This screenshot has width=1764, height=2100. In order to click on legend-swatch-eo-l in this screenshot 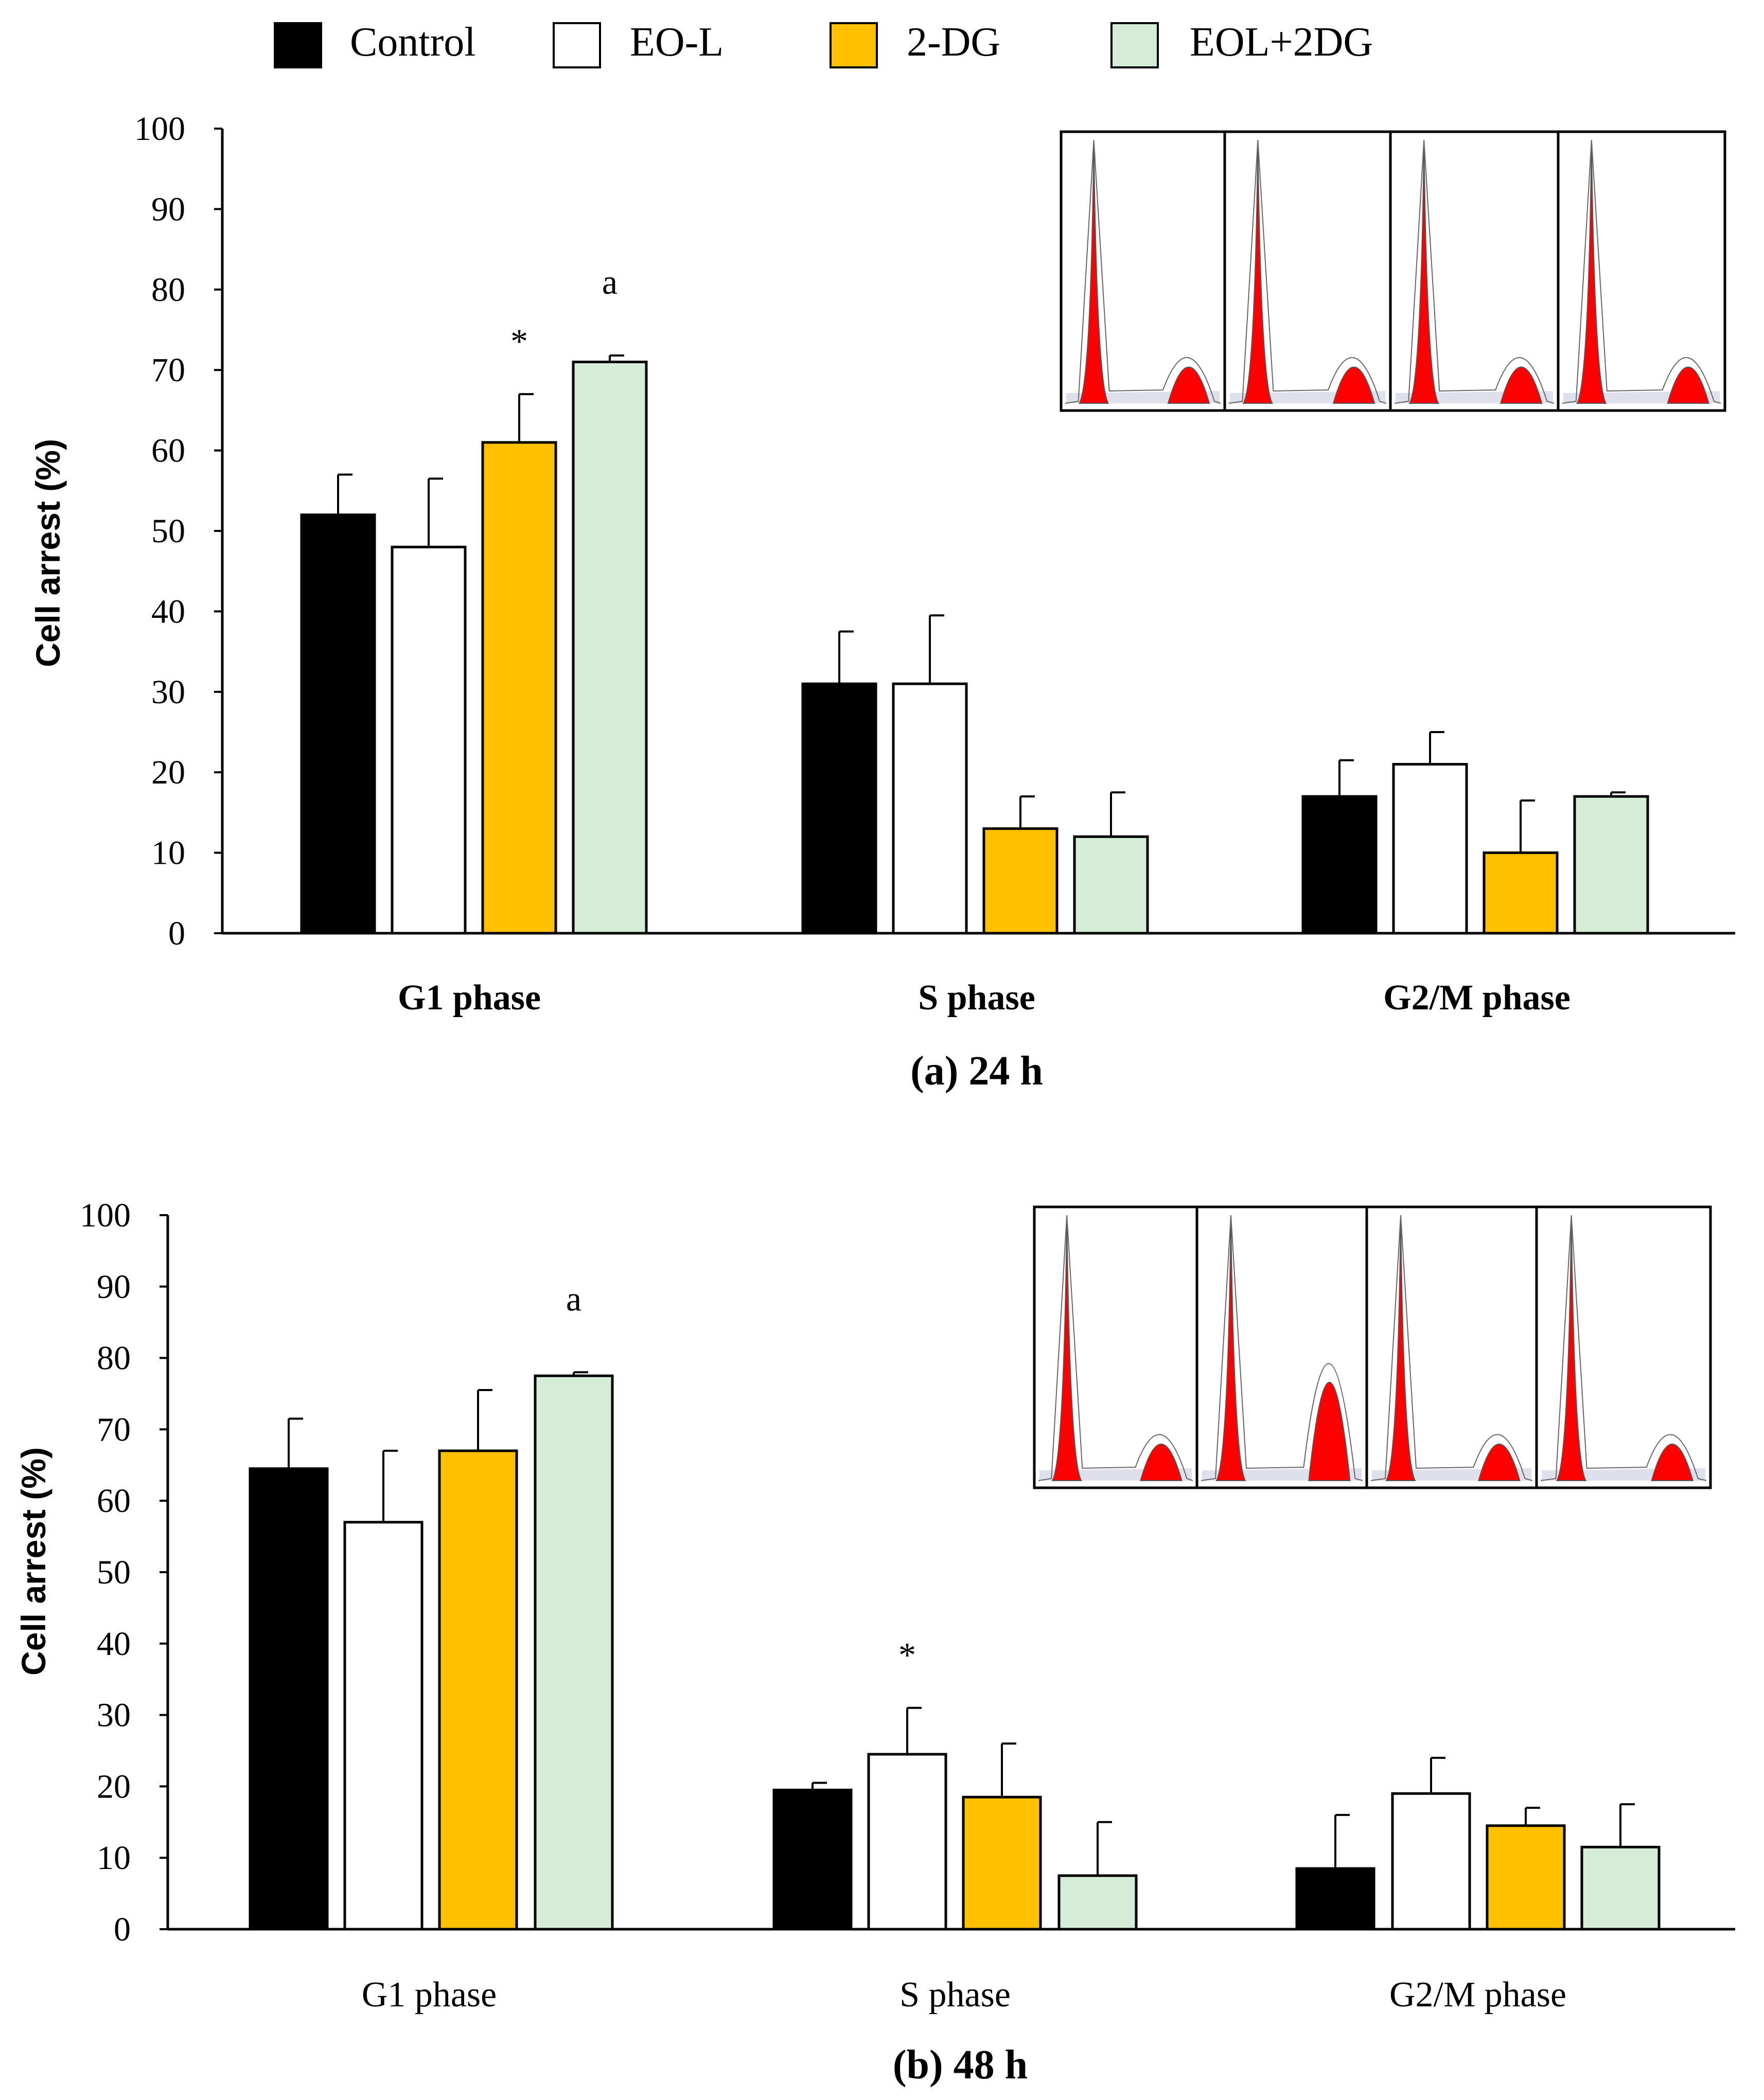, I will do `click(577, 45)`.